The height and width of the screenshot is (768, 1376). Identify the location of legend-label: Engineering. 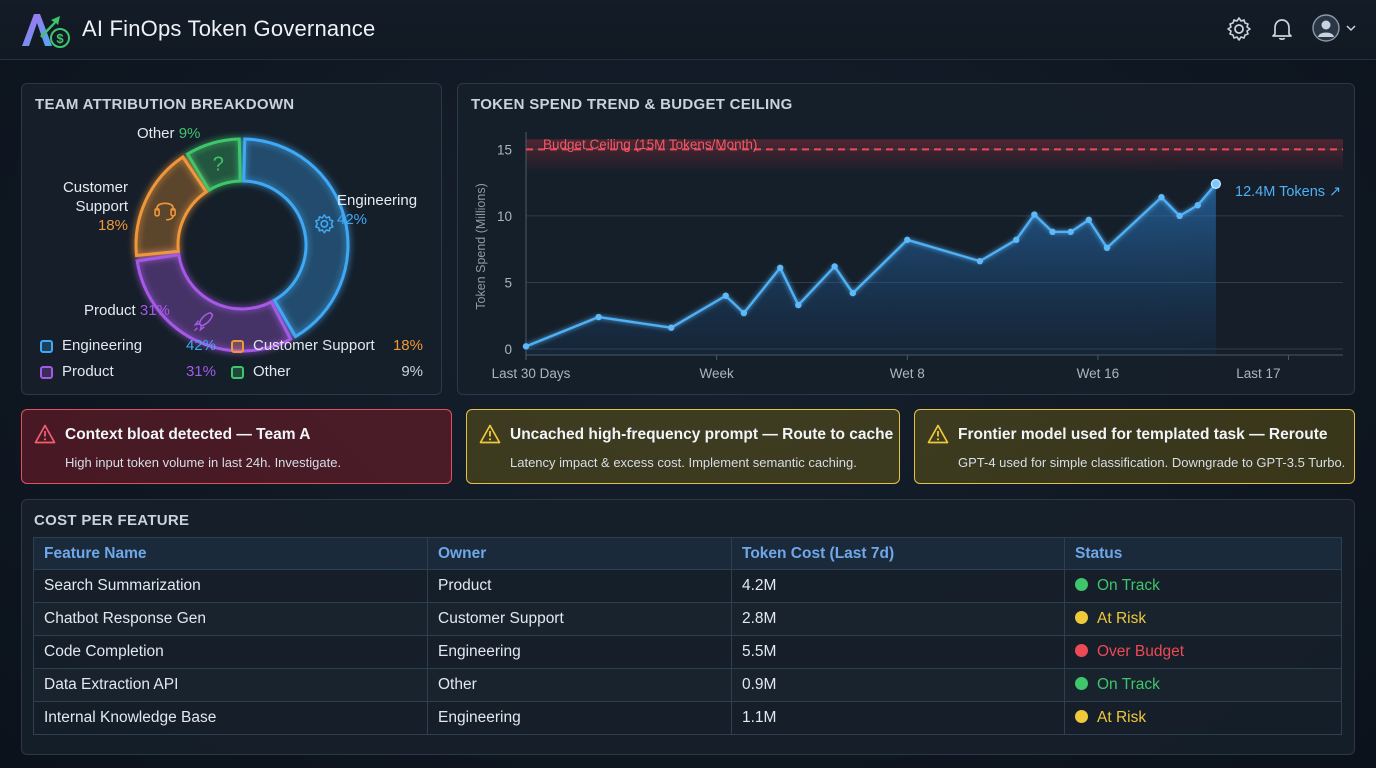
(102, 345).